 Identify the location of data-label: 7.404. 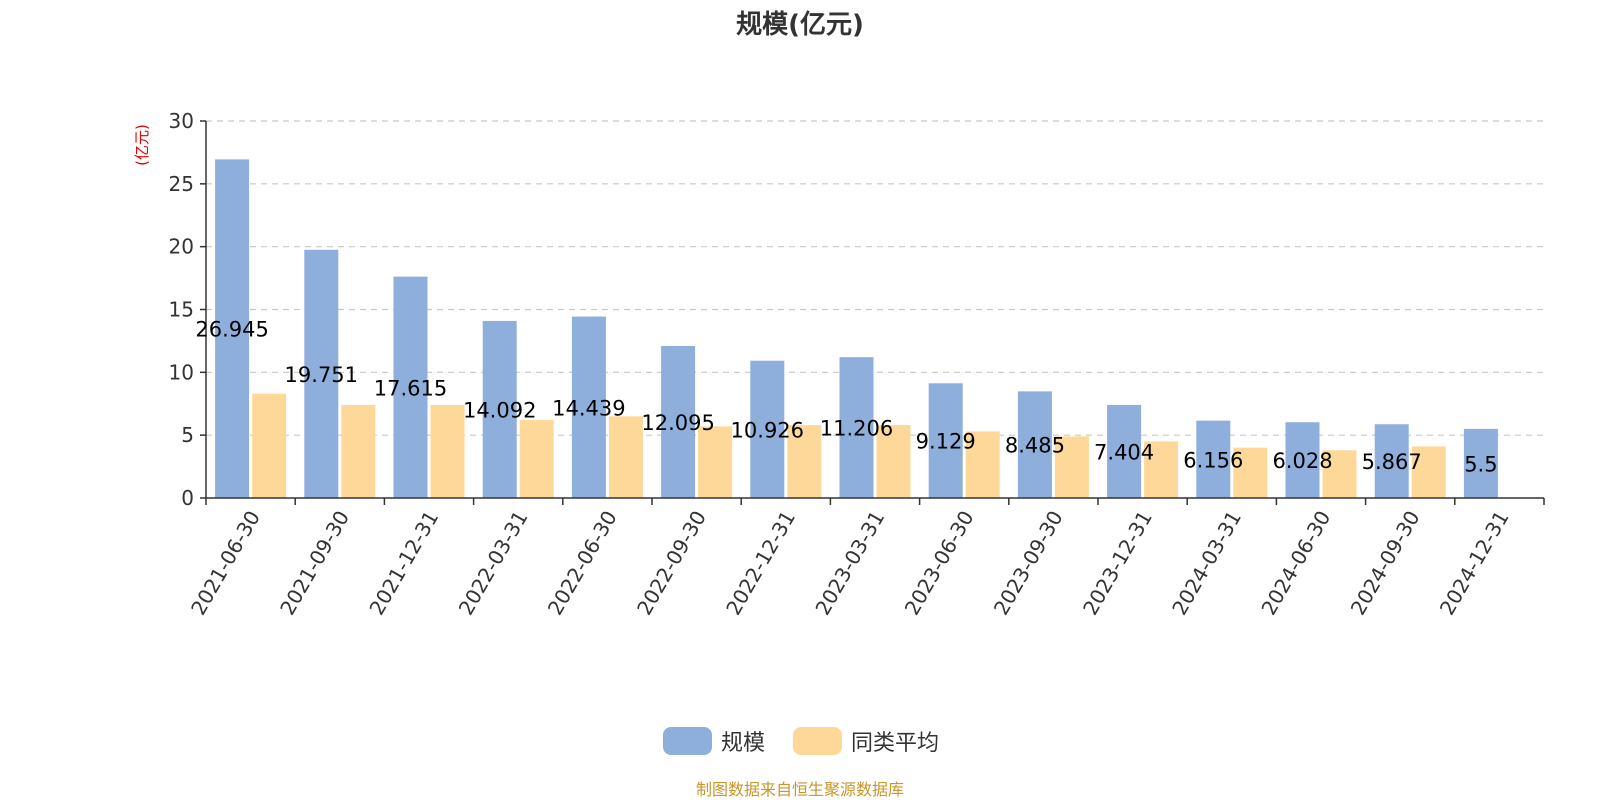
(1124, 452).